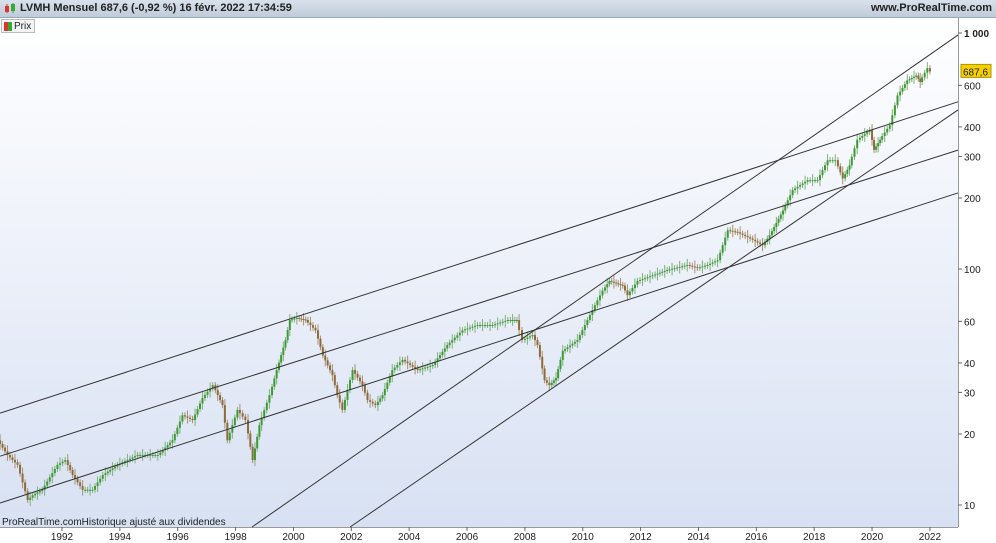  What do you see at coordinates (409, 537) in the screenshot?
I see `x-tick-label: 2004` at bounding box center [409, 537].